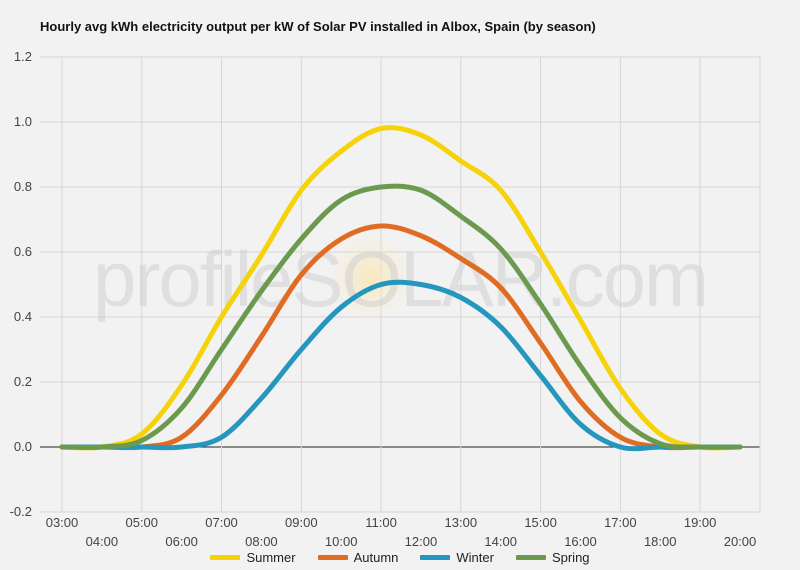  What do you see at coordinates (580, 541) in the screenshot?
I see `x-tick-label: 16:00` at bounding box center [580, 541].